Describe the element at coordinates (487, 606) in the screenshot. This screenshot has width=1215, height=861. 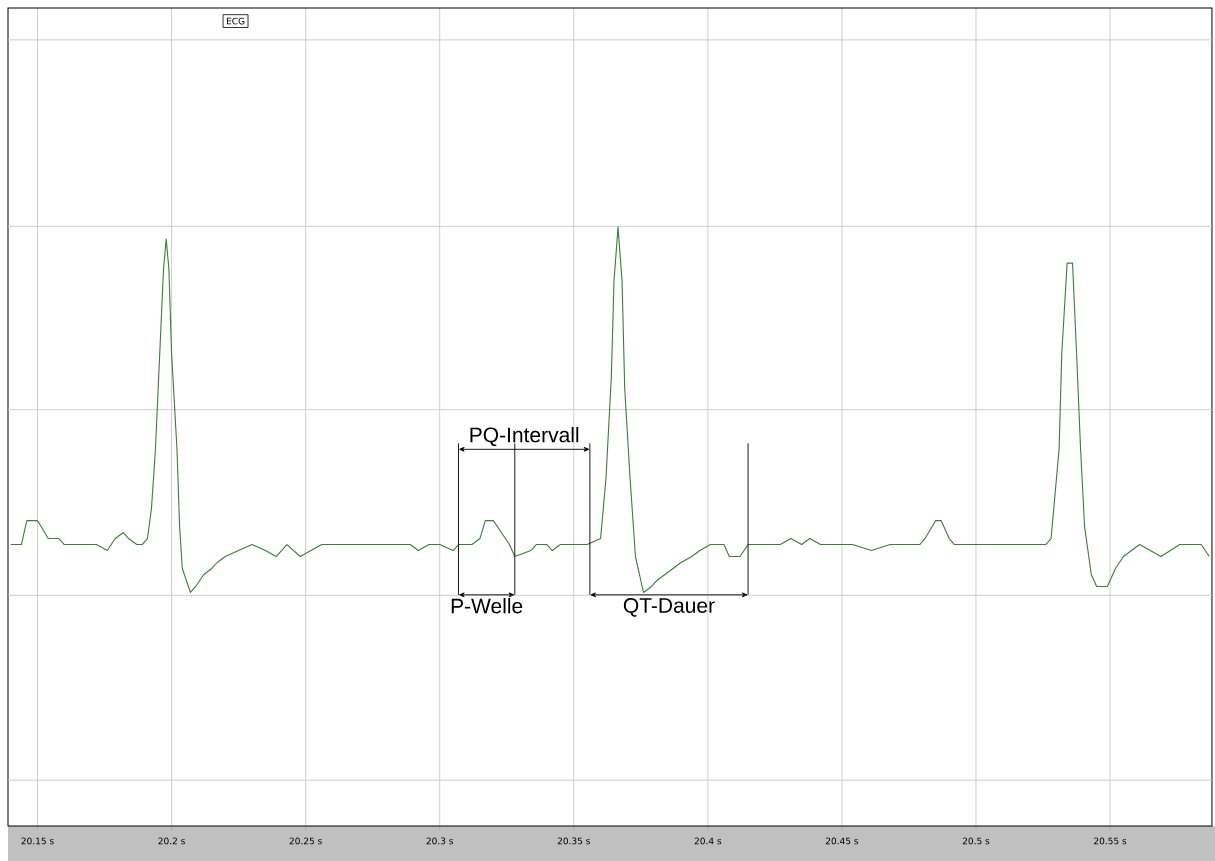
I see `annotation: P-Welle` at that location.